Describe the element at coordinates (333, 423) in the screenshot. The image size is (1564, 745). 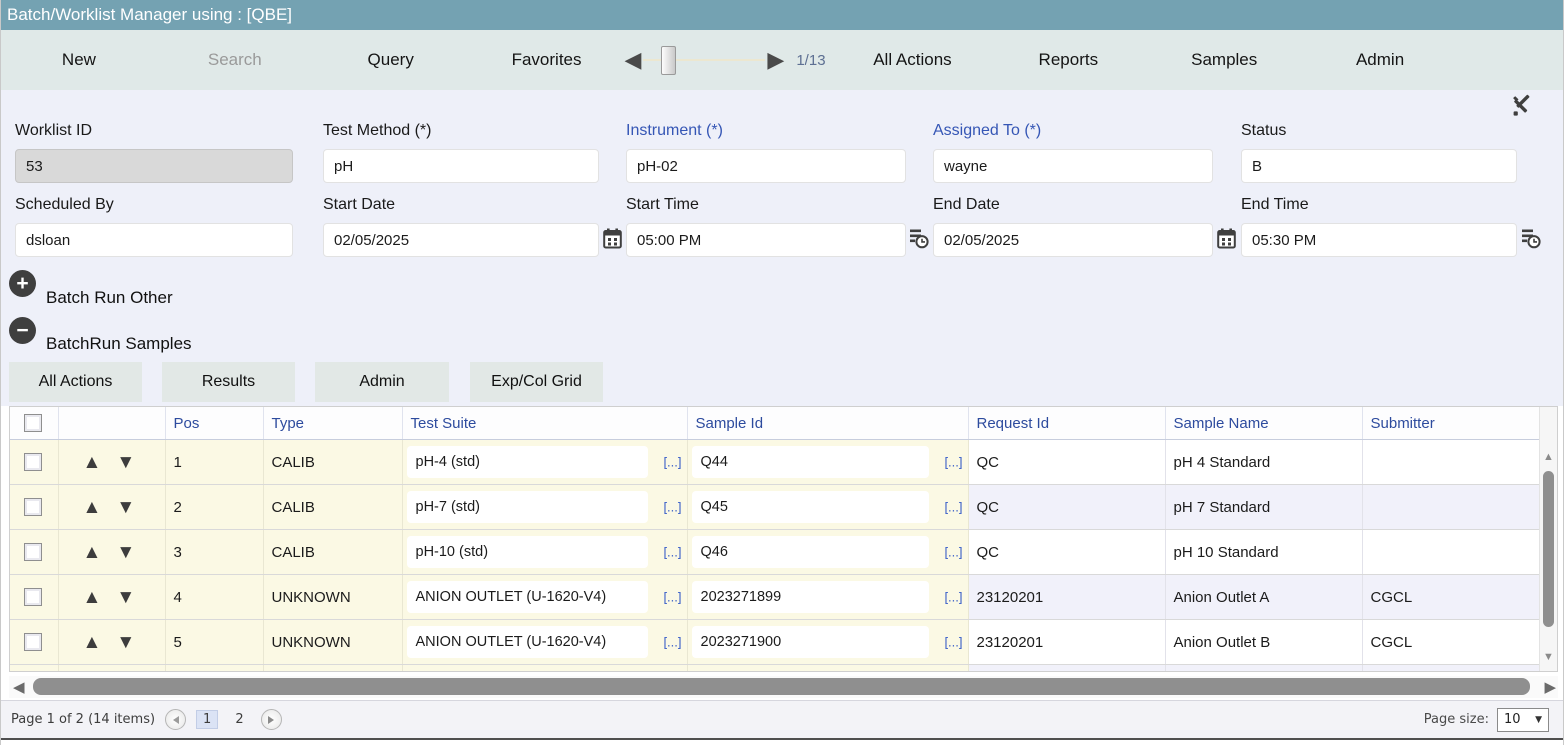
I see `grid-header-type: Type` at that location.